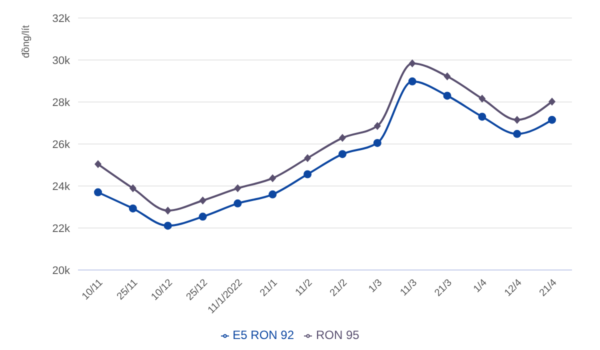  I want to click on y-tick-label: 24k, so click(61, 186).